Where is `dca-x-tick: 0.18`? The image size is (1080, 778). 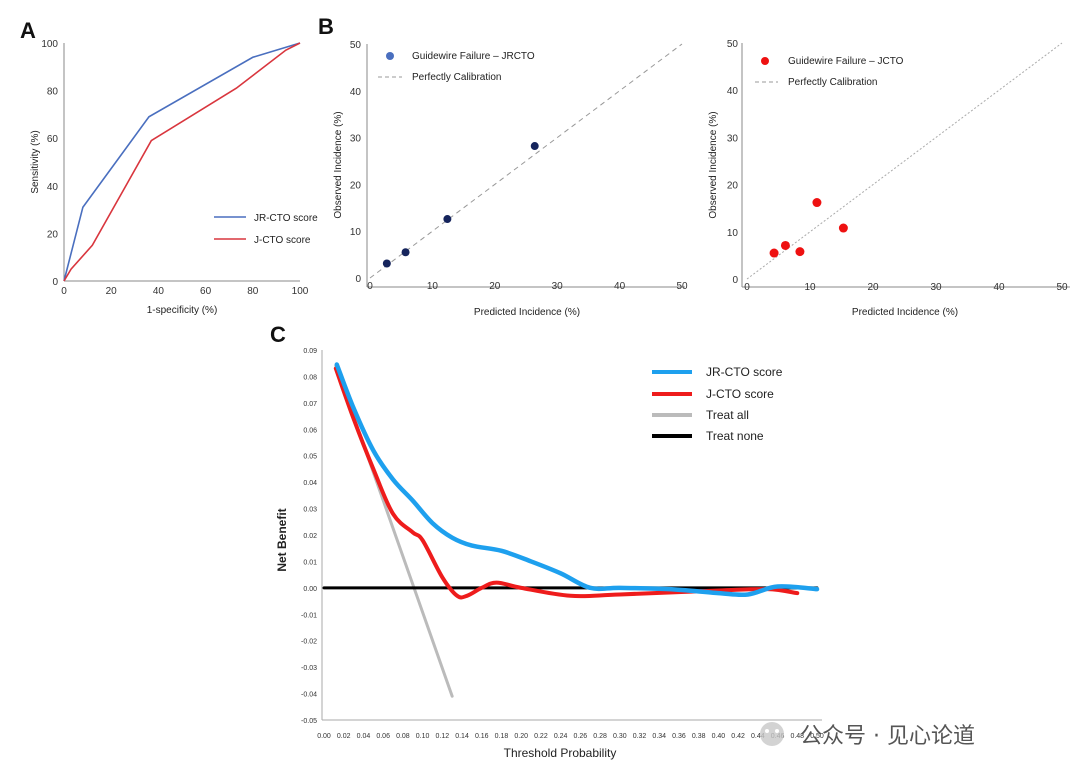 dca-x-tick: 0.18 is located at coordinates (502, 736).